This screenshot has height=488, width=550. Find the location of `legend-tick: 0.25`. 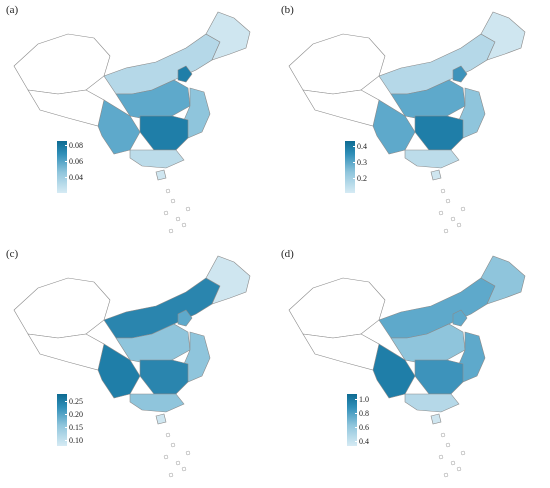

legend-tick: 0.25 is located at coordinates (74, 401).